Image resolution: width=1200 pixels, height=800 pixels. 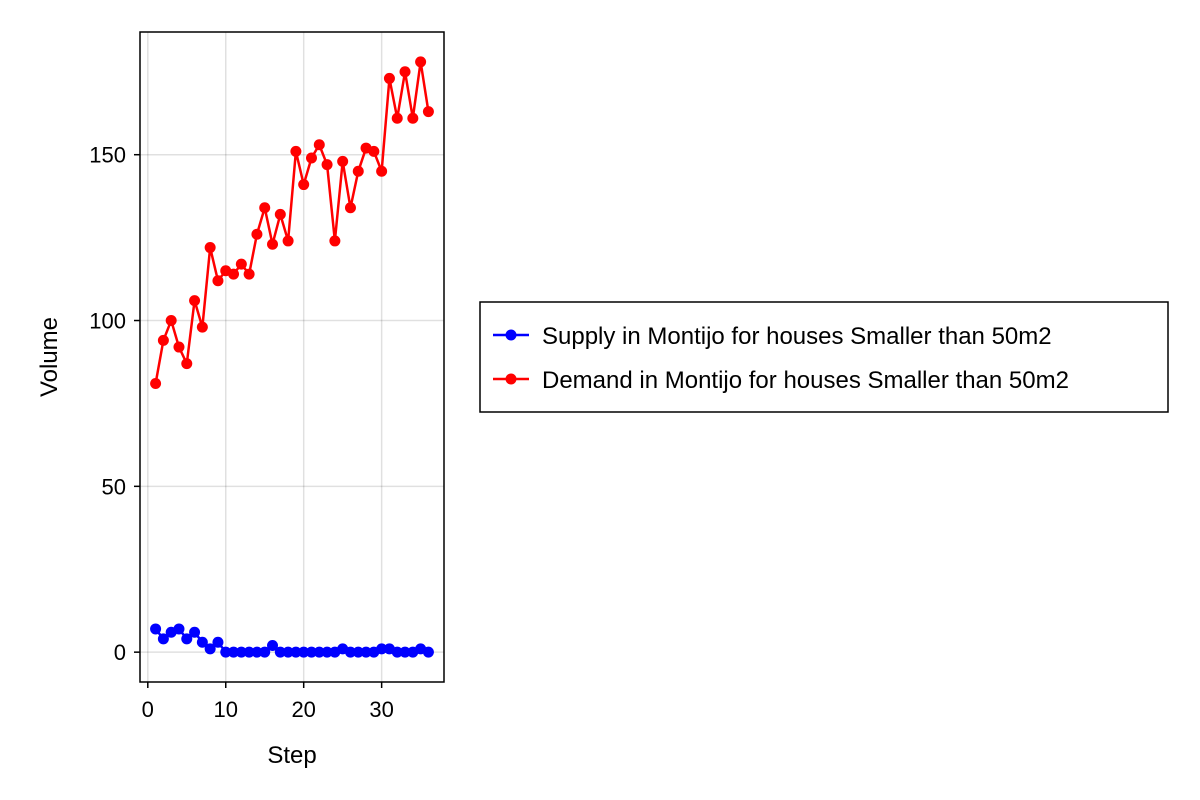 I want to click on y-tick-label: 0, so click(x=120, y=652).